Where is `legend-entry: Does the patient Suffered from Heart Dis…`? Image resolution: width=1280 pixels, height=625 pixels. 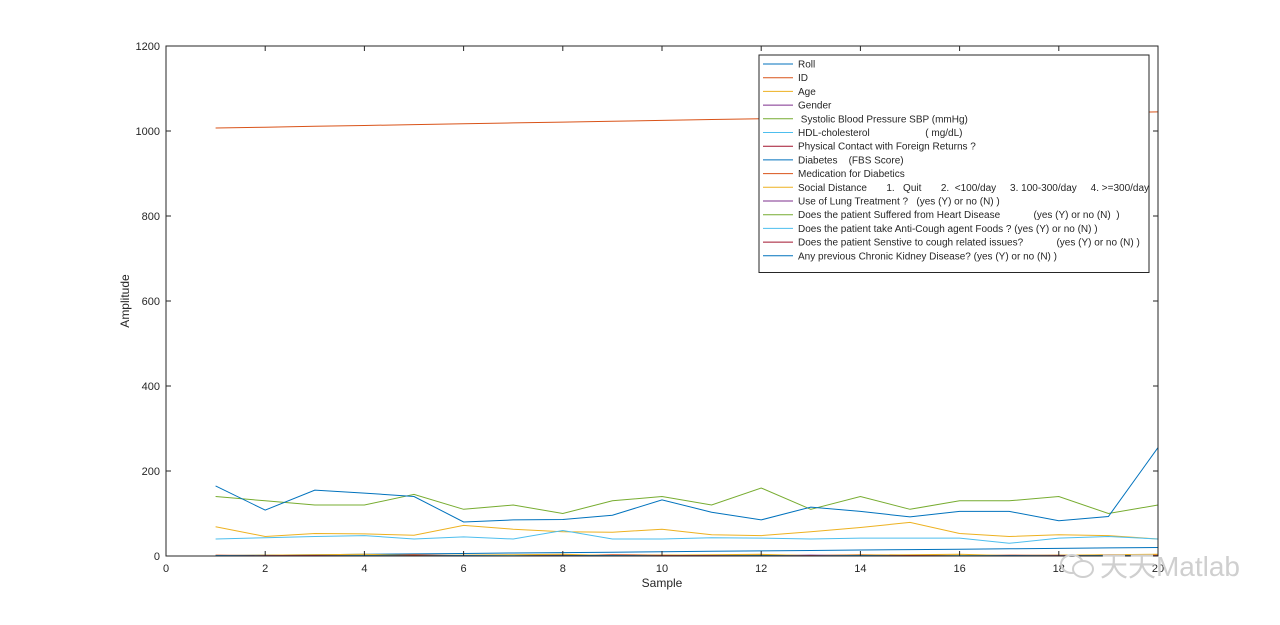 legend-entry: Does the patient Suffered from Heart Dis… is located at coordinates (959, 215).